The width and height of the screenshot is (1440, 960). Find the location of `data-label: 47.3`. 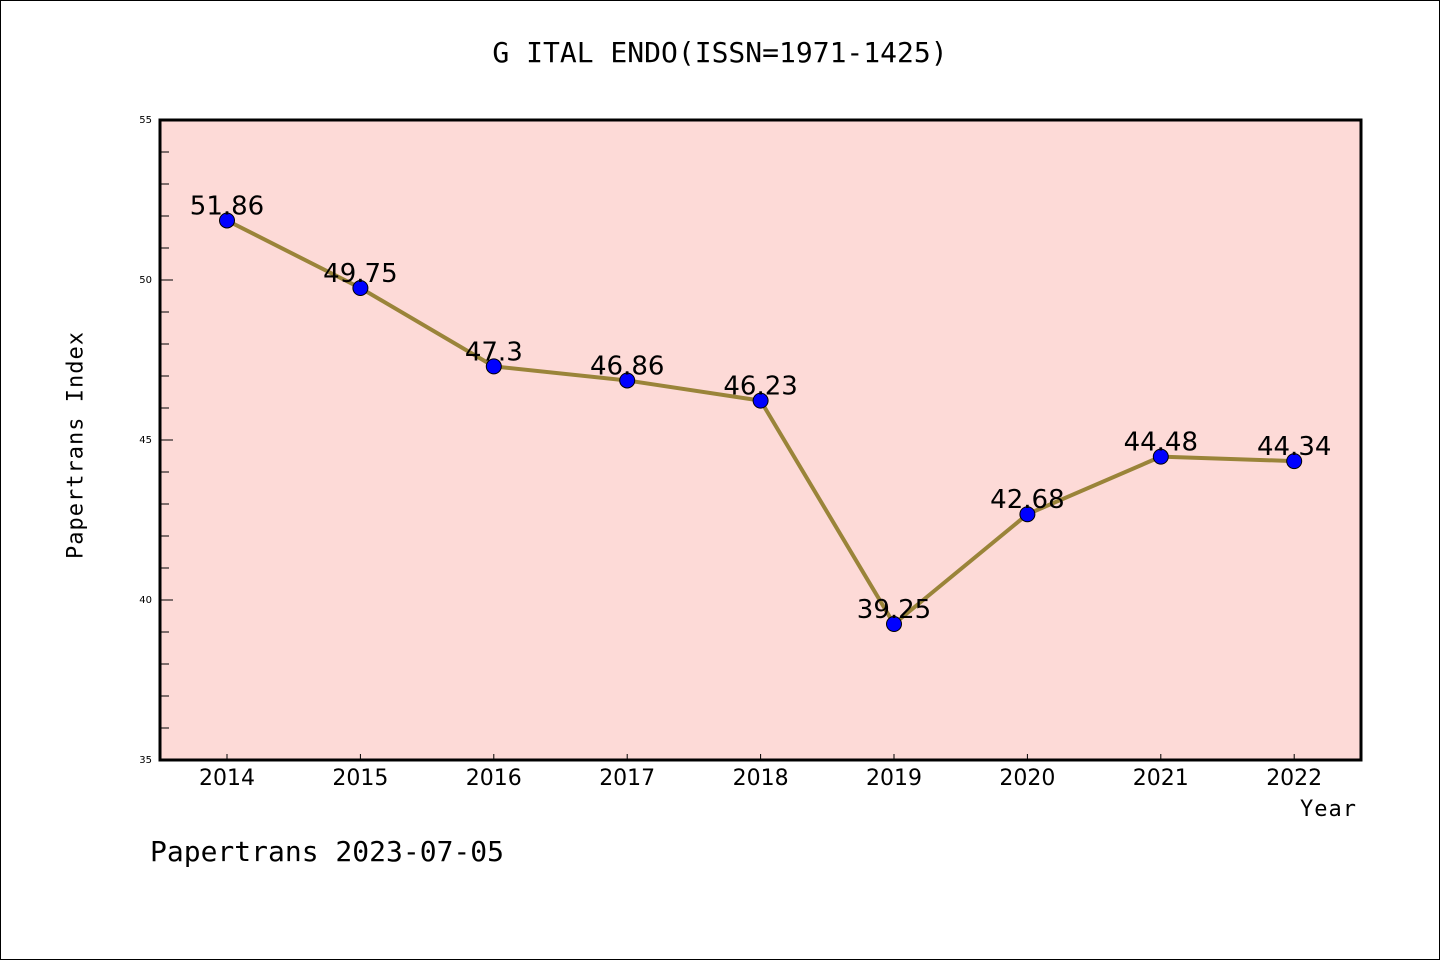

data-label: 47.3 is located at coordinates (494, 352).